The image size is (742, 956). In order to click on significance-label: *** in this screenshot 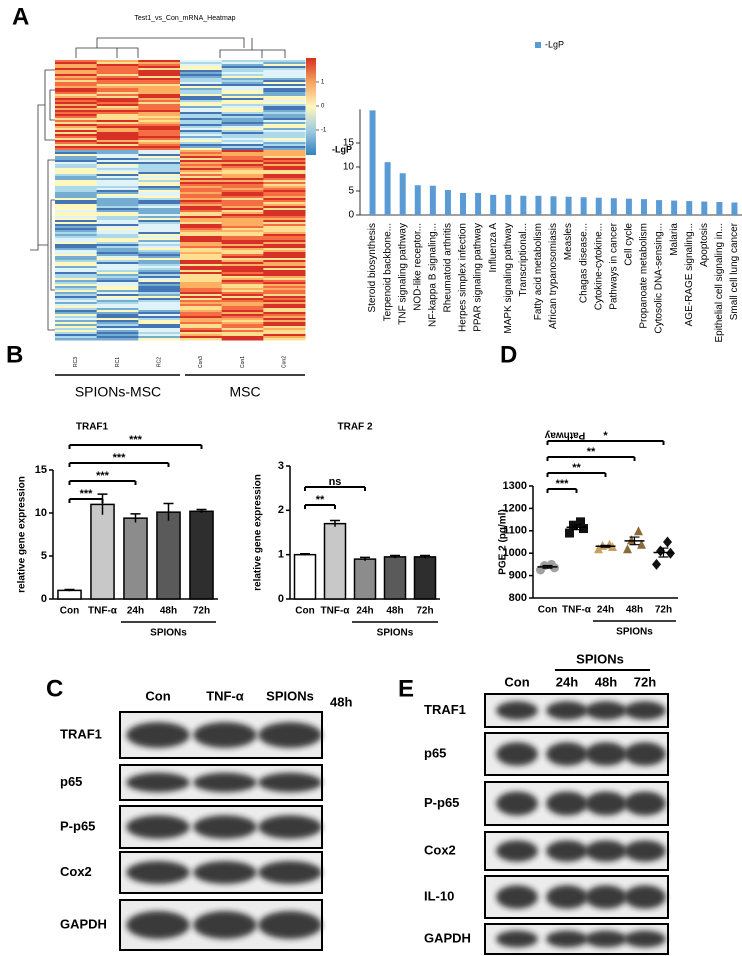, I will do `click(563, 484)`.